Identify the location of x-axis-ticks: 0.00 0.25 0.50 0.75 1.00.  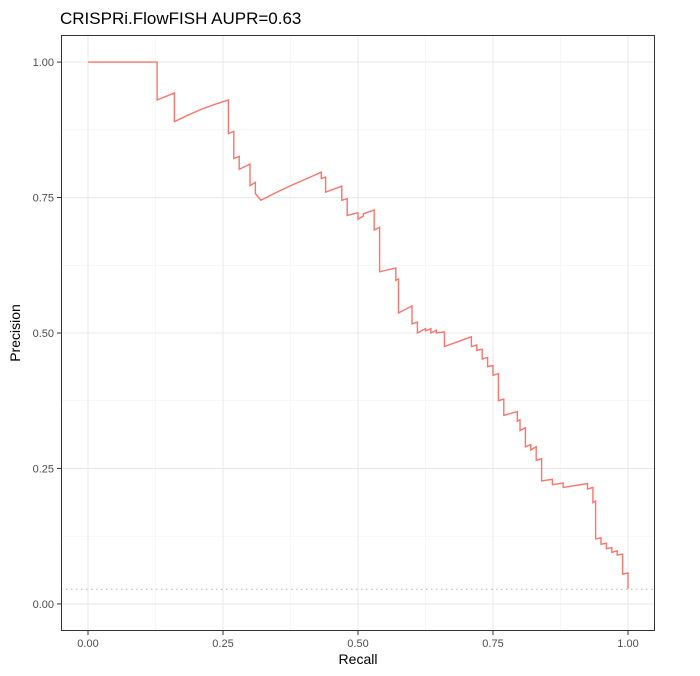
(358, 640).